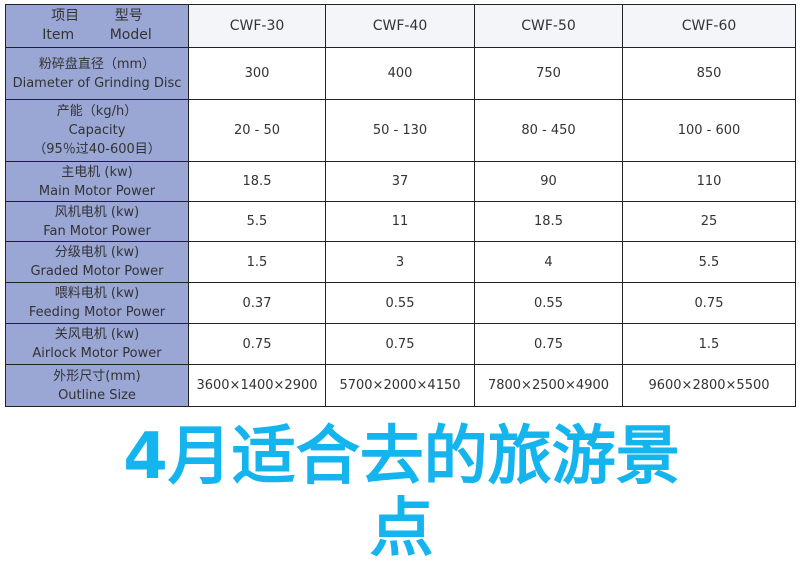  What do you see at coordinates (548, 262) in the screenshot?
I see `cell-value: 4` at bounding box center [548, 262].